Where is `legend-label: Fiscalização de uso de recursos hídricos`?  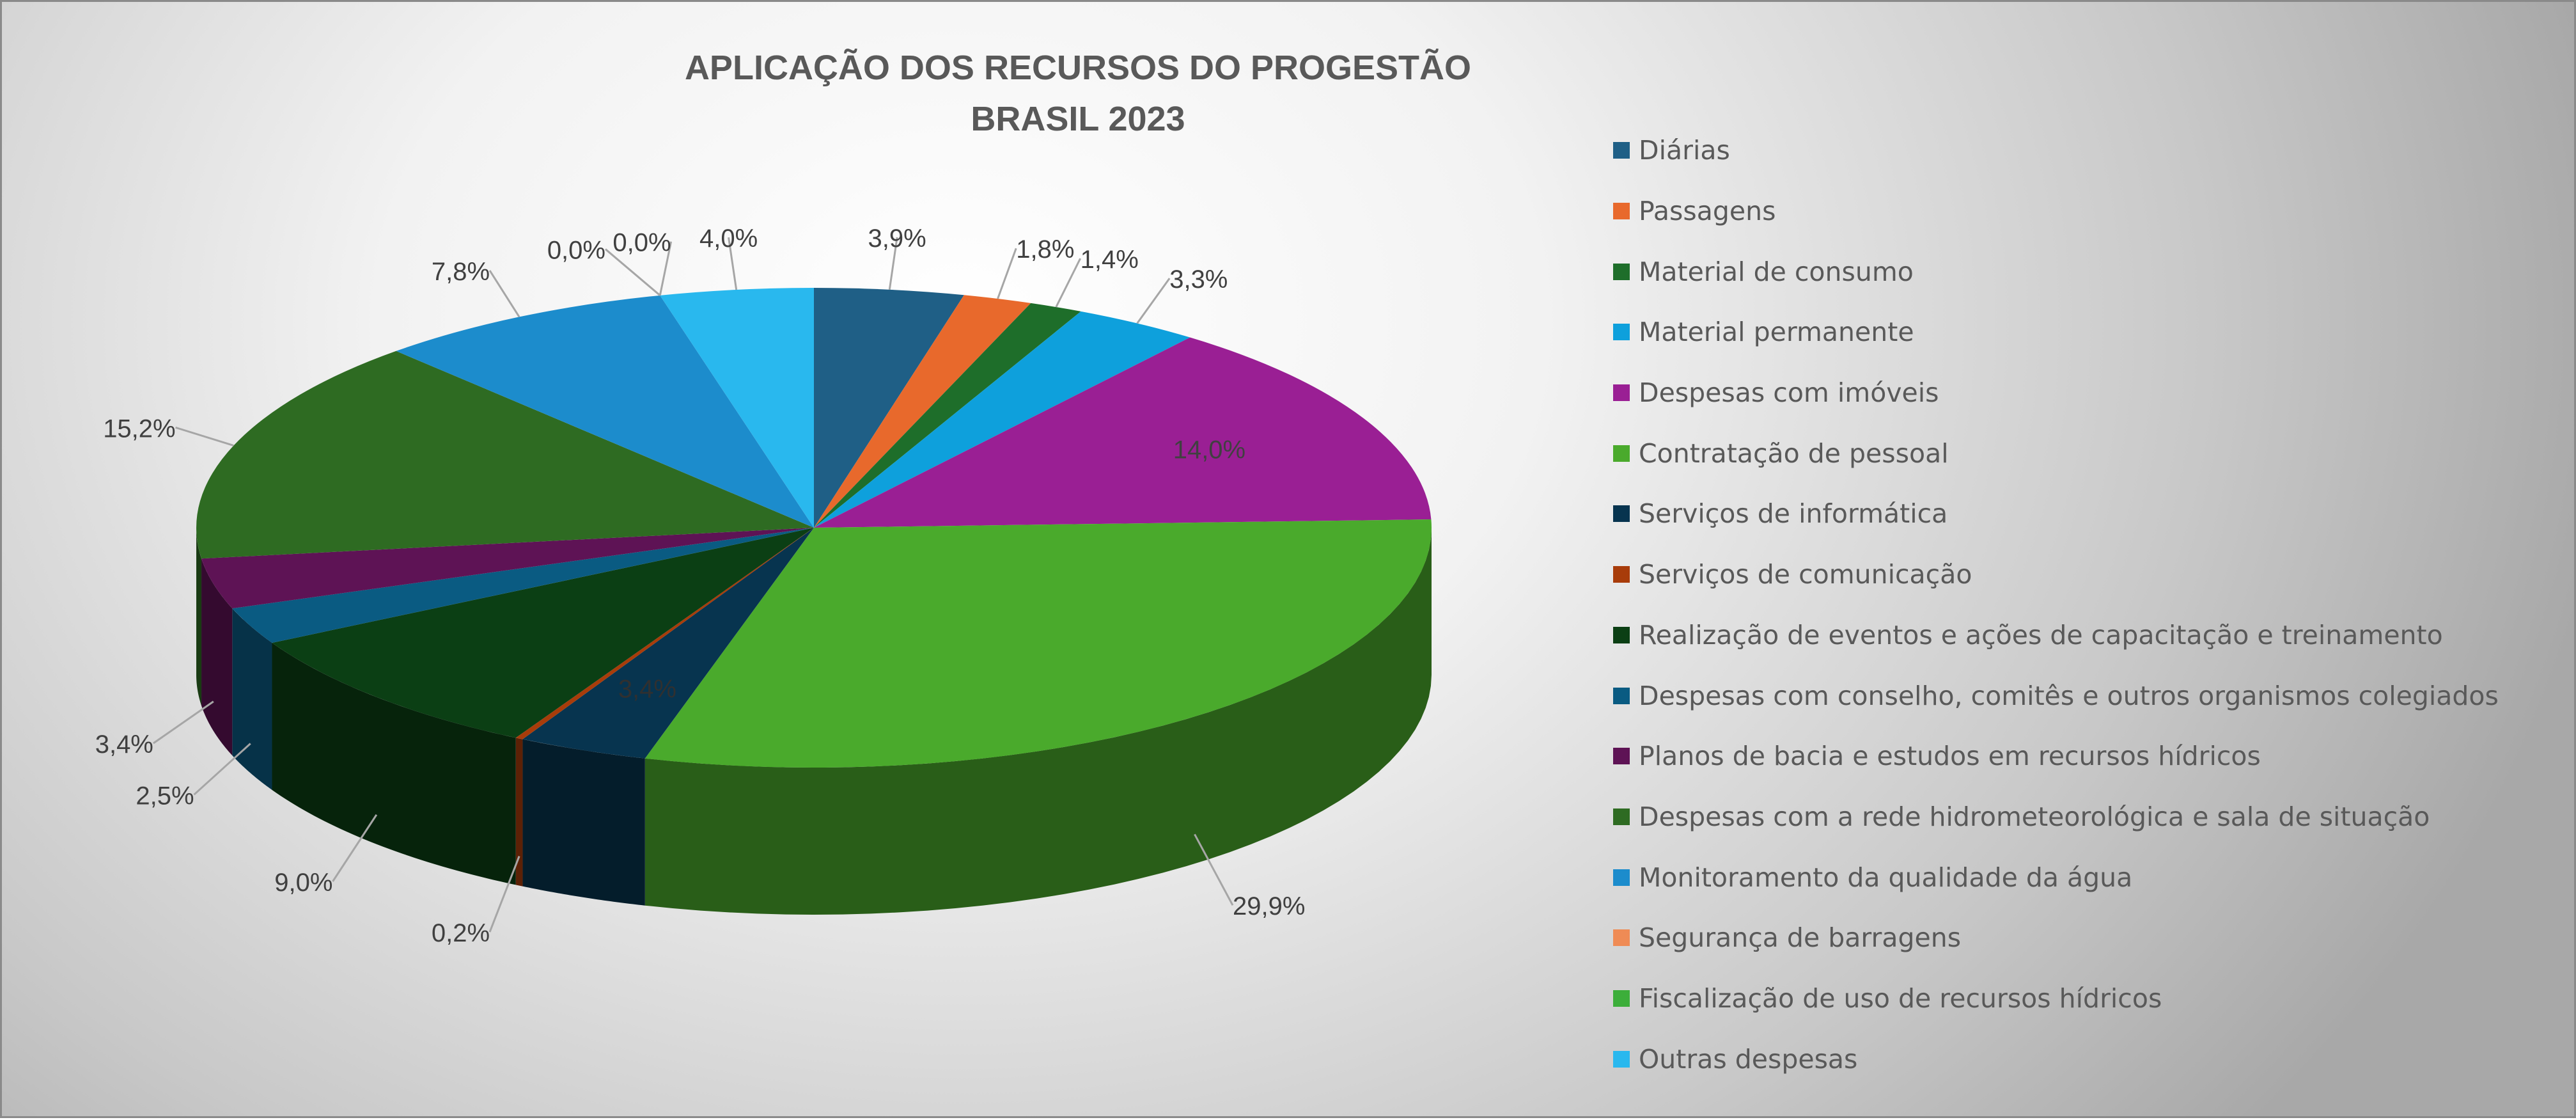 legend-label: Fiscalização de uso de recursos hídricos is located at coordinates (1900, 998).